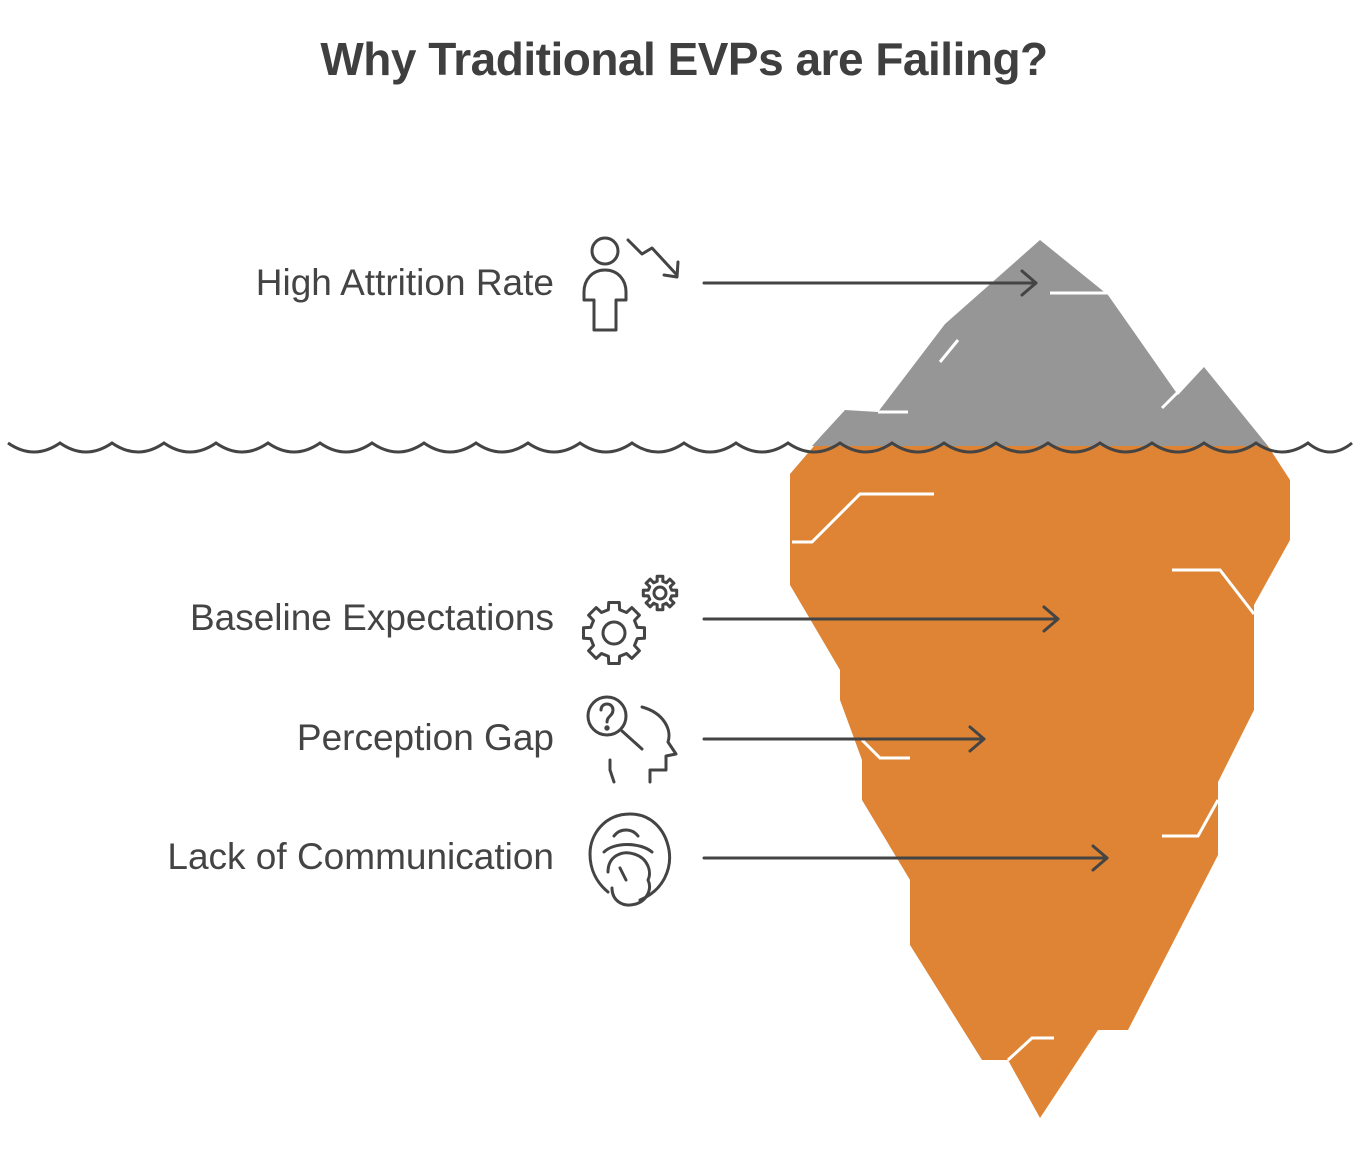 Image resolution: width=1368 pixels, height=1162 pixels. Describe the element at coordinates (630, 619) in the screenshot. I see `gears-icon` at that location.